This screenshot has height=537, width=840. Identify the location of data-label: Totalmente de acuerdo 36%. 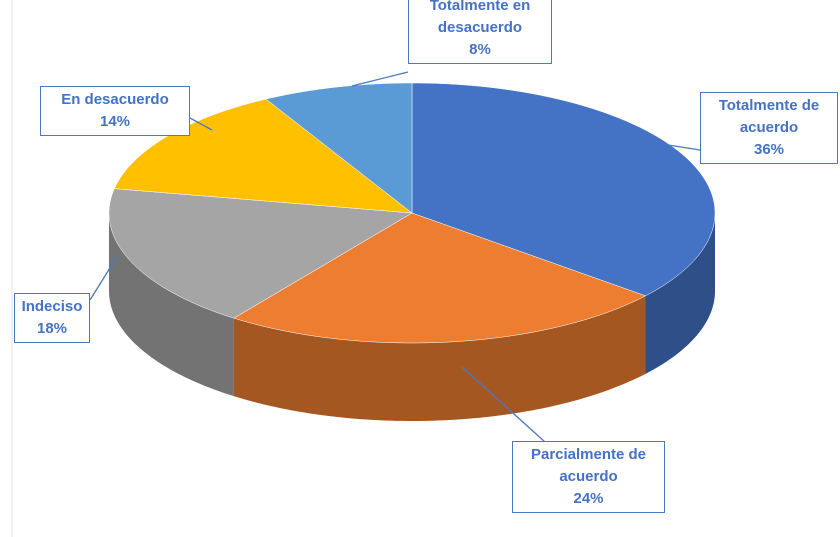
(769, 128).